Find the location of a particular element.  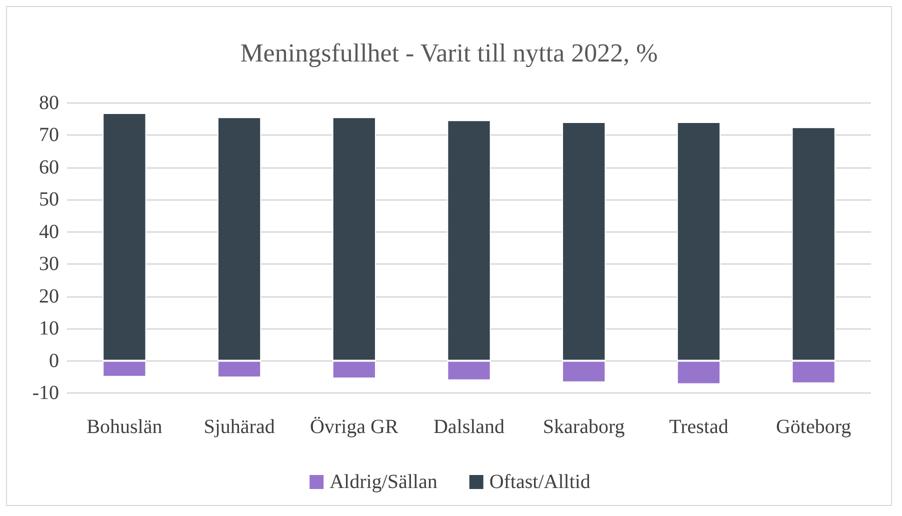

legend-label: Oftast/Alltid is located at coordinates (539, 482).